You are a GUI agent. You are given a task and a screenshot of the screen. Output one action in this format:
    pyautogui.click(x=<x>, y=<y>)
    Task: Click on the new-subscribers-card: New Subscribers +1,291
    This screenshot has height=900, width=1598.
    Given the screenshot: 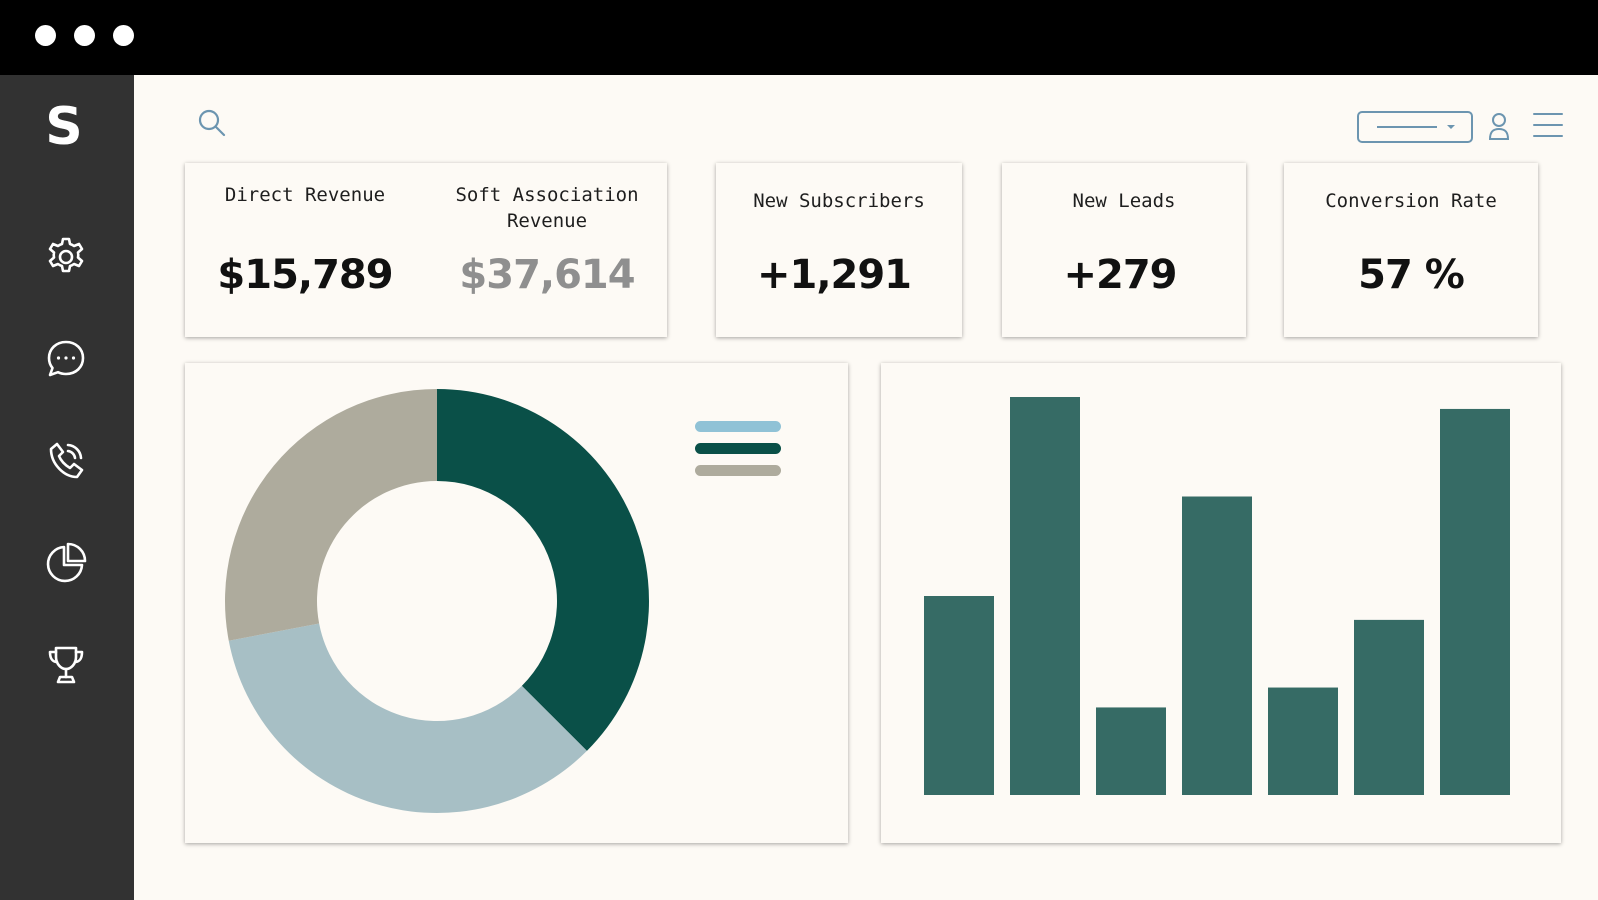 What is the action you would take?
    pyautogui.click(x=839, y=250)
    